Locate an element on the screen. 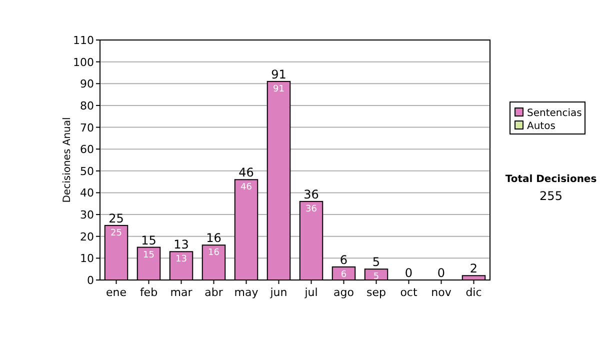 The image size is (600, 340). y-tick-label: 80 is located at coordinates (87, 105).